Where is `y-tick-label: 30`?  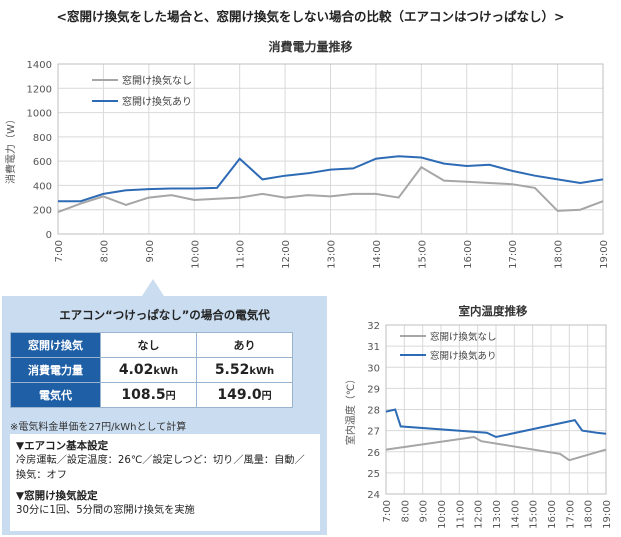
y-tick-label: 30 is located at coordinates (373, 368).